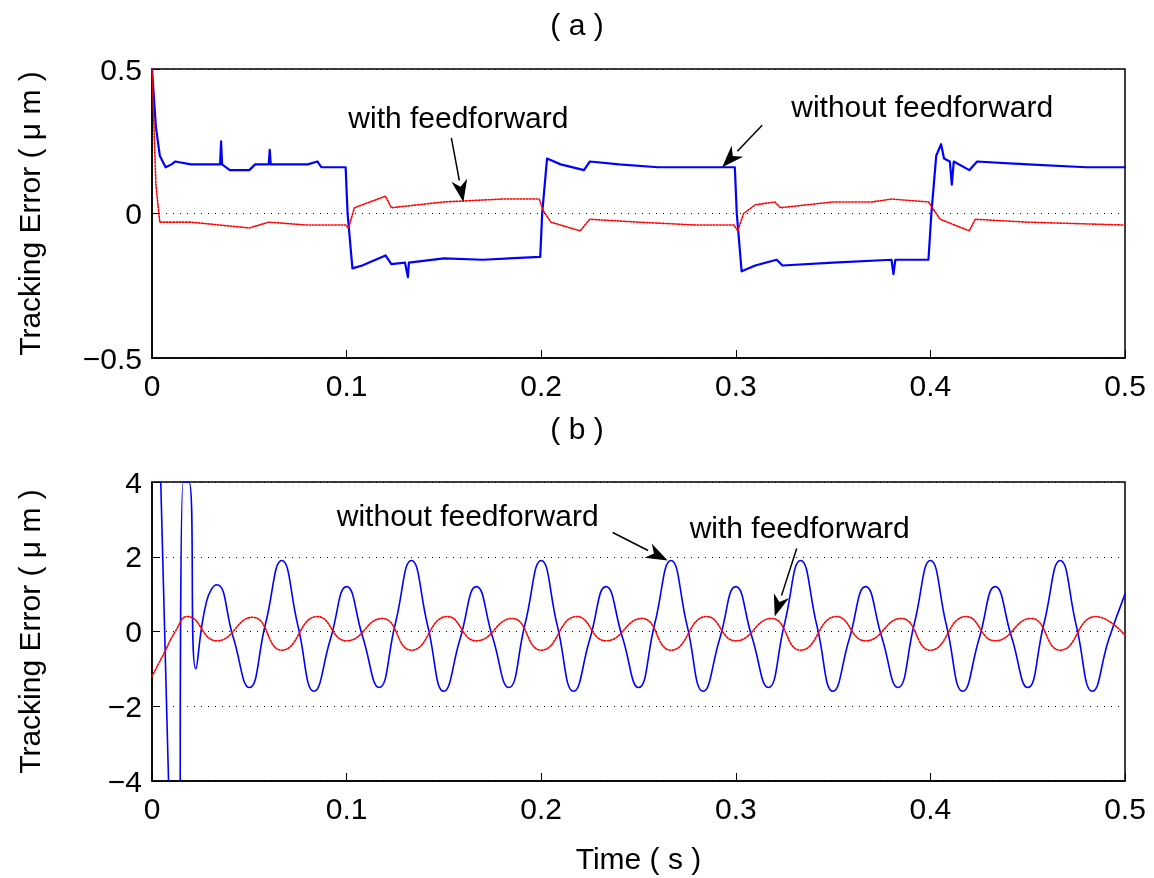  I want to click on y-tick-label: 0.5, so click(121, 69).